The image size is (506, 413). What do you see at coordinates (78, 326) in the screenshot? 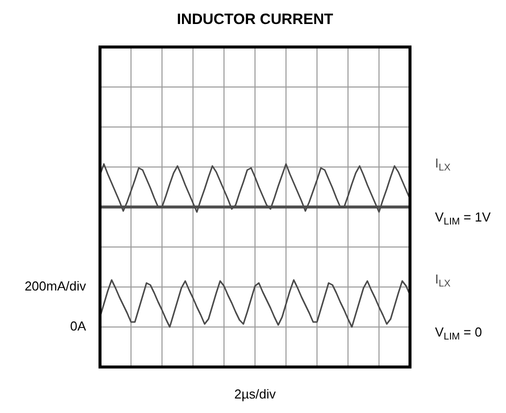
I see `y-tick-label: 0A` at bounding box center [78, 326].